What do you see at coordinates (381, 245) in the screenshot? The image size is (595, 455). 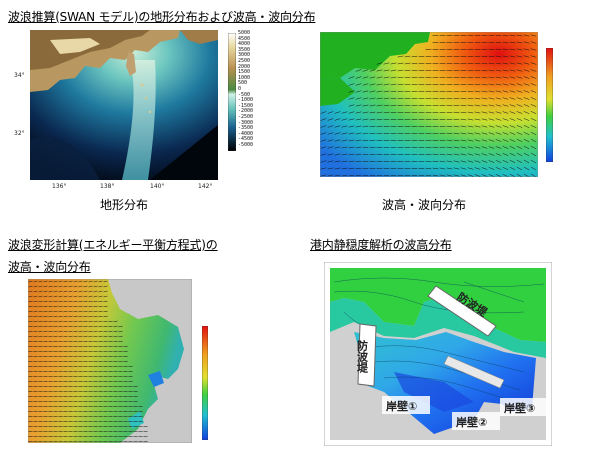 I see `heading-harbor: 港内静穏度解析の波高分布` at bounding box center [381, 245].